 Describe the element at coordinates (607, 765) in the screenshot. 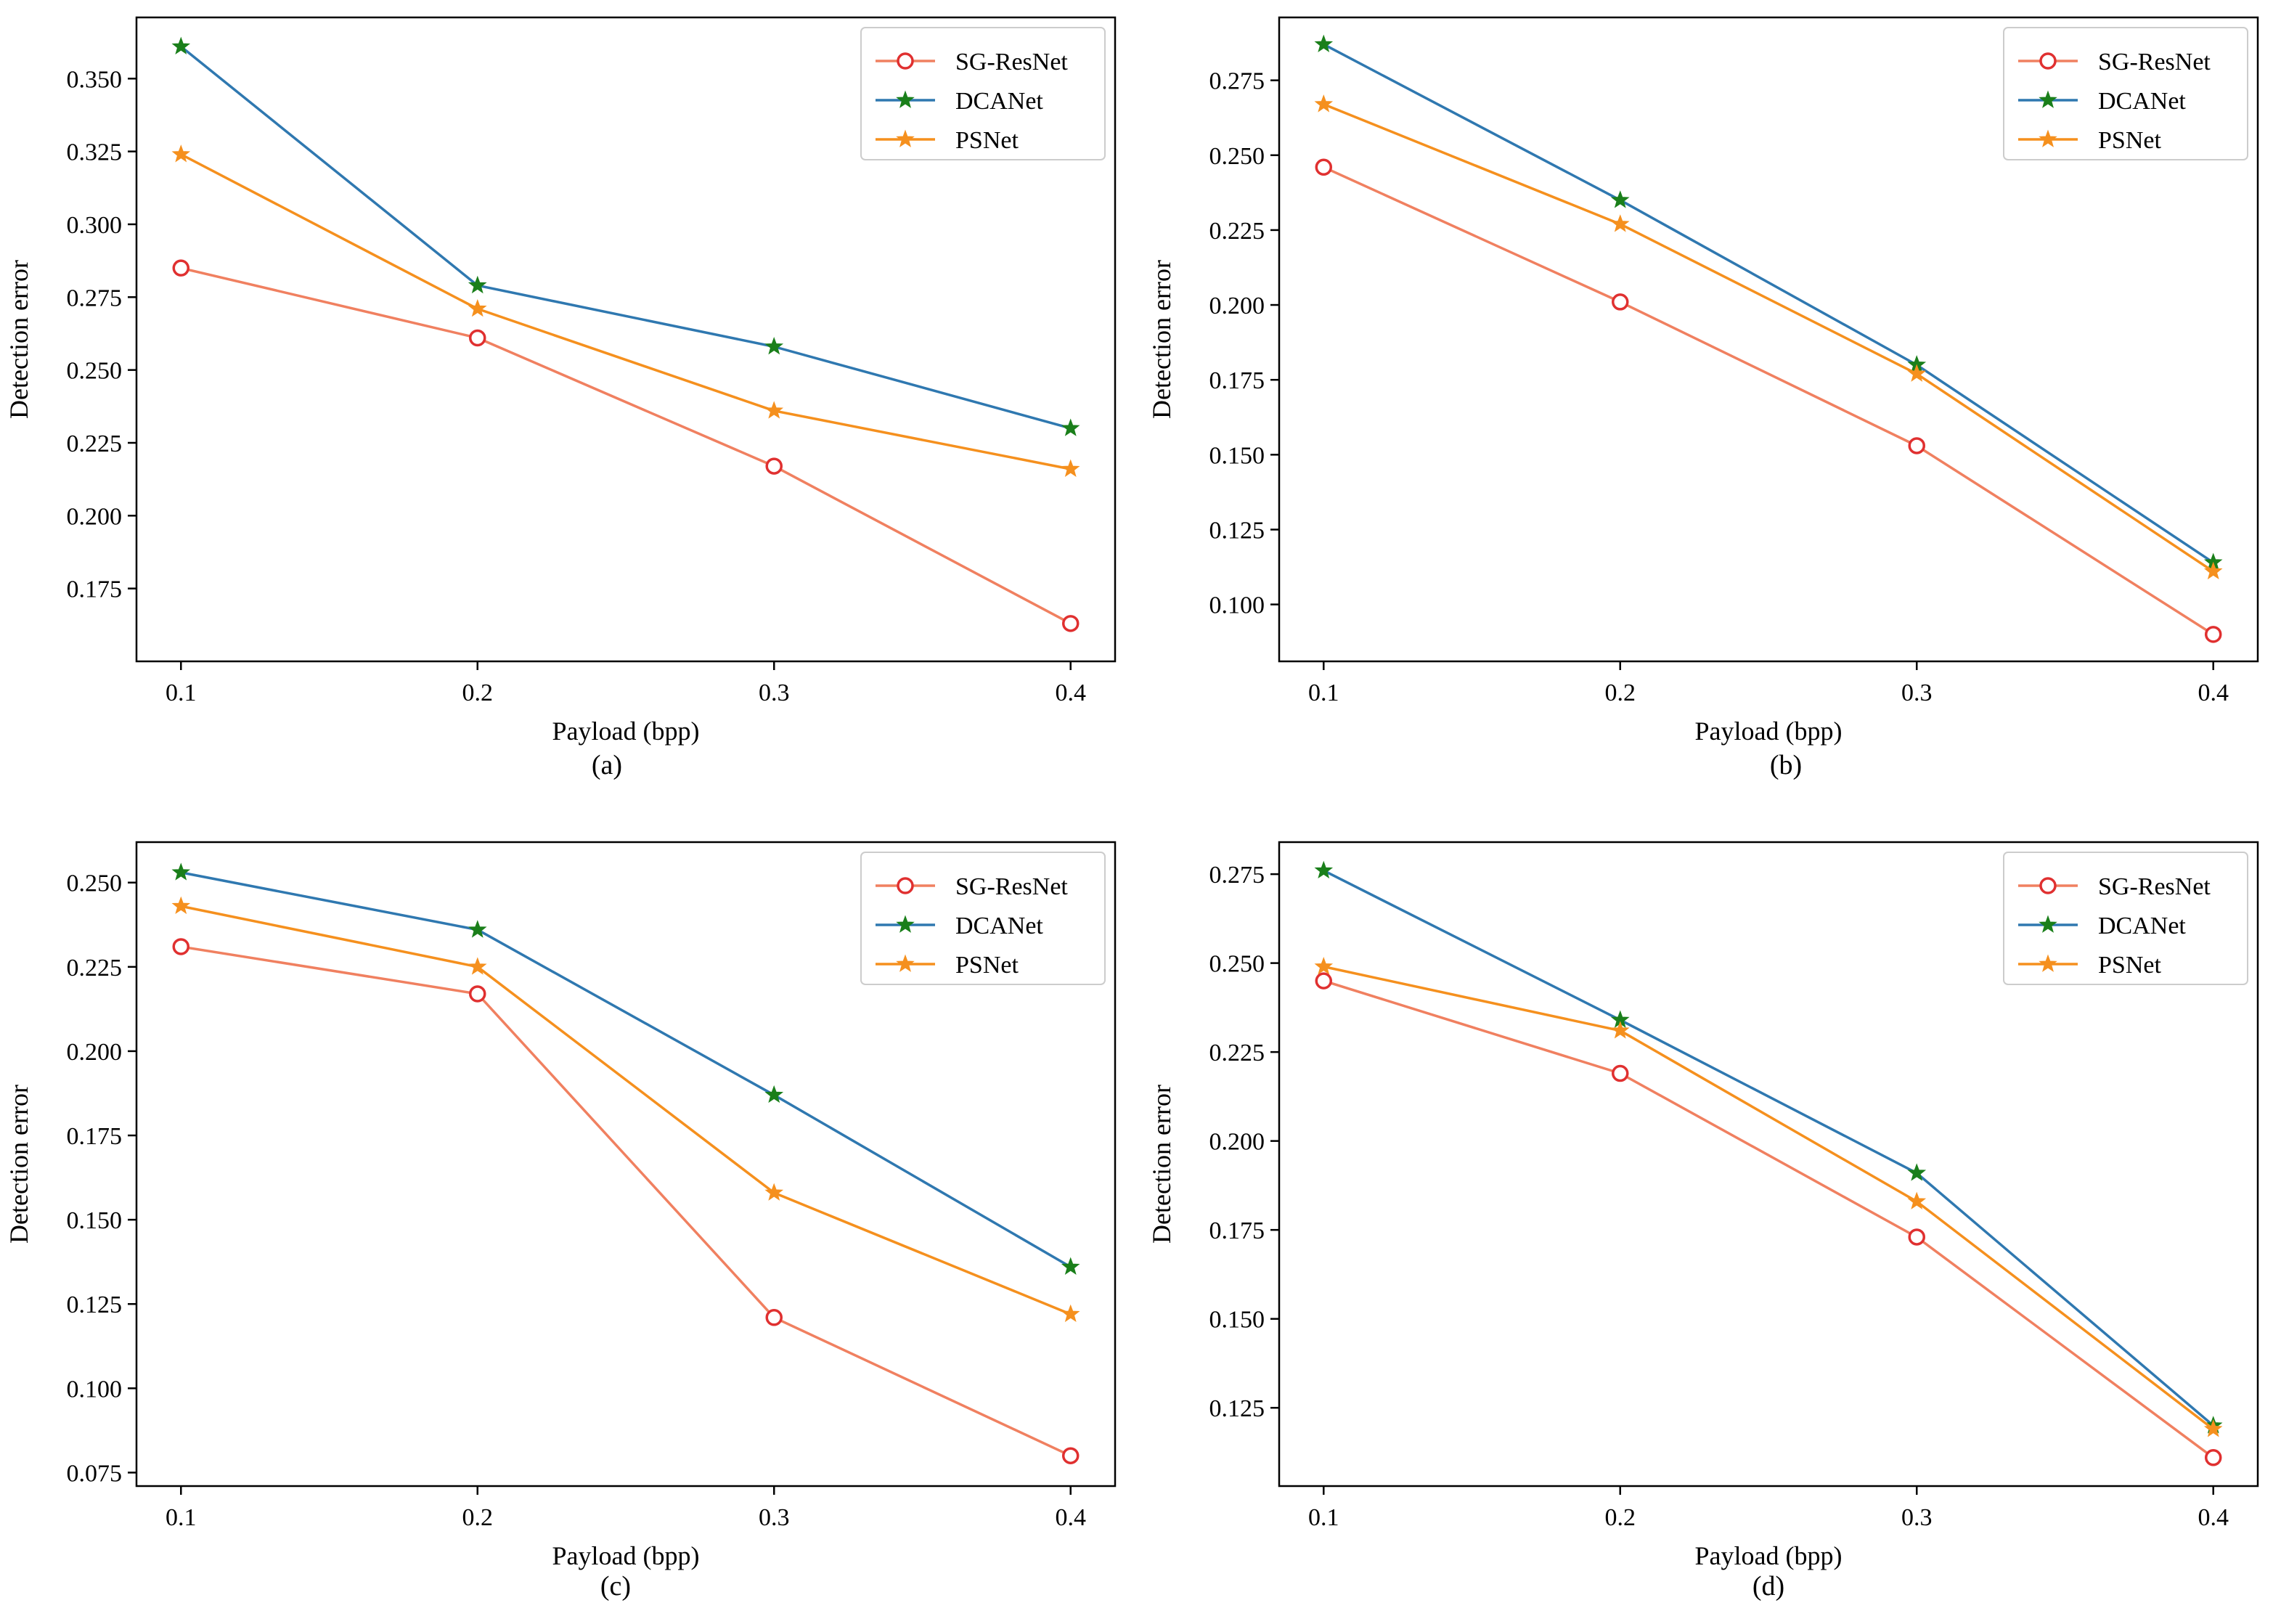

I see `panel-caption: (a)` at that location.